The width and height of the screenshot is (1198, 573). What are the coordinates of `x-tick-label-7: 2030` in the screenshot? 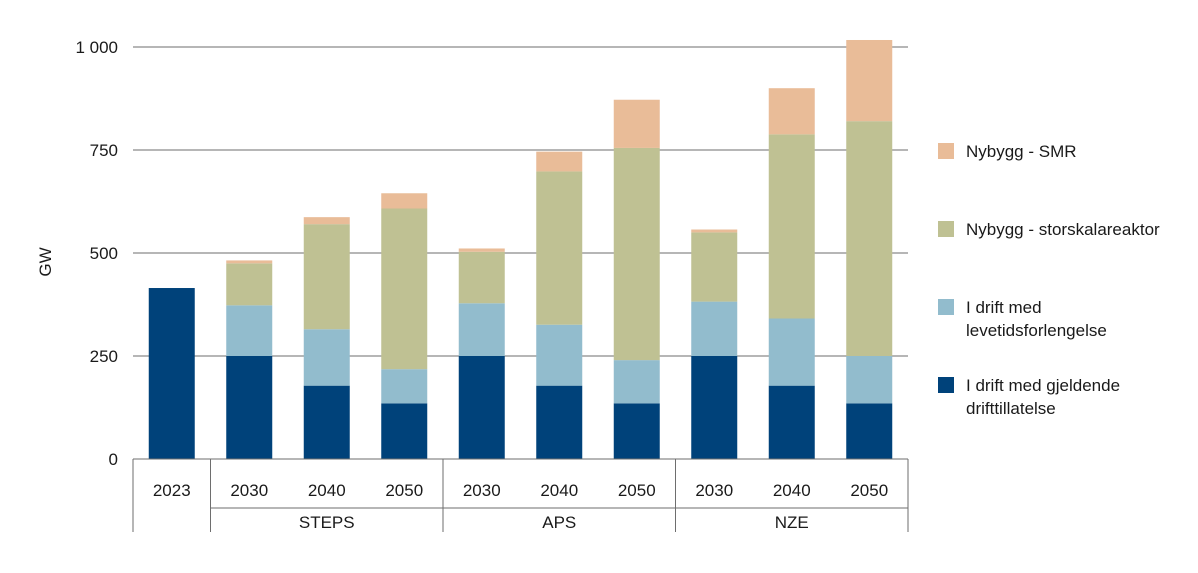 It's located at (714, 490).